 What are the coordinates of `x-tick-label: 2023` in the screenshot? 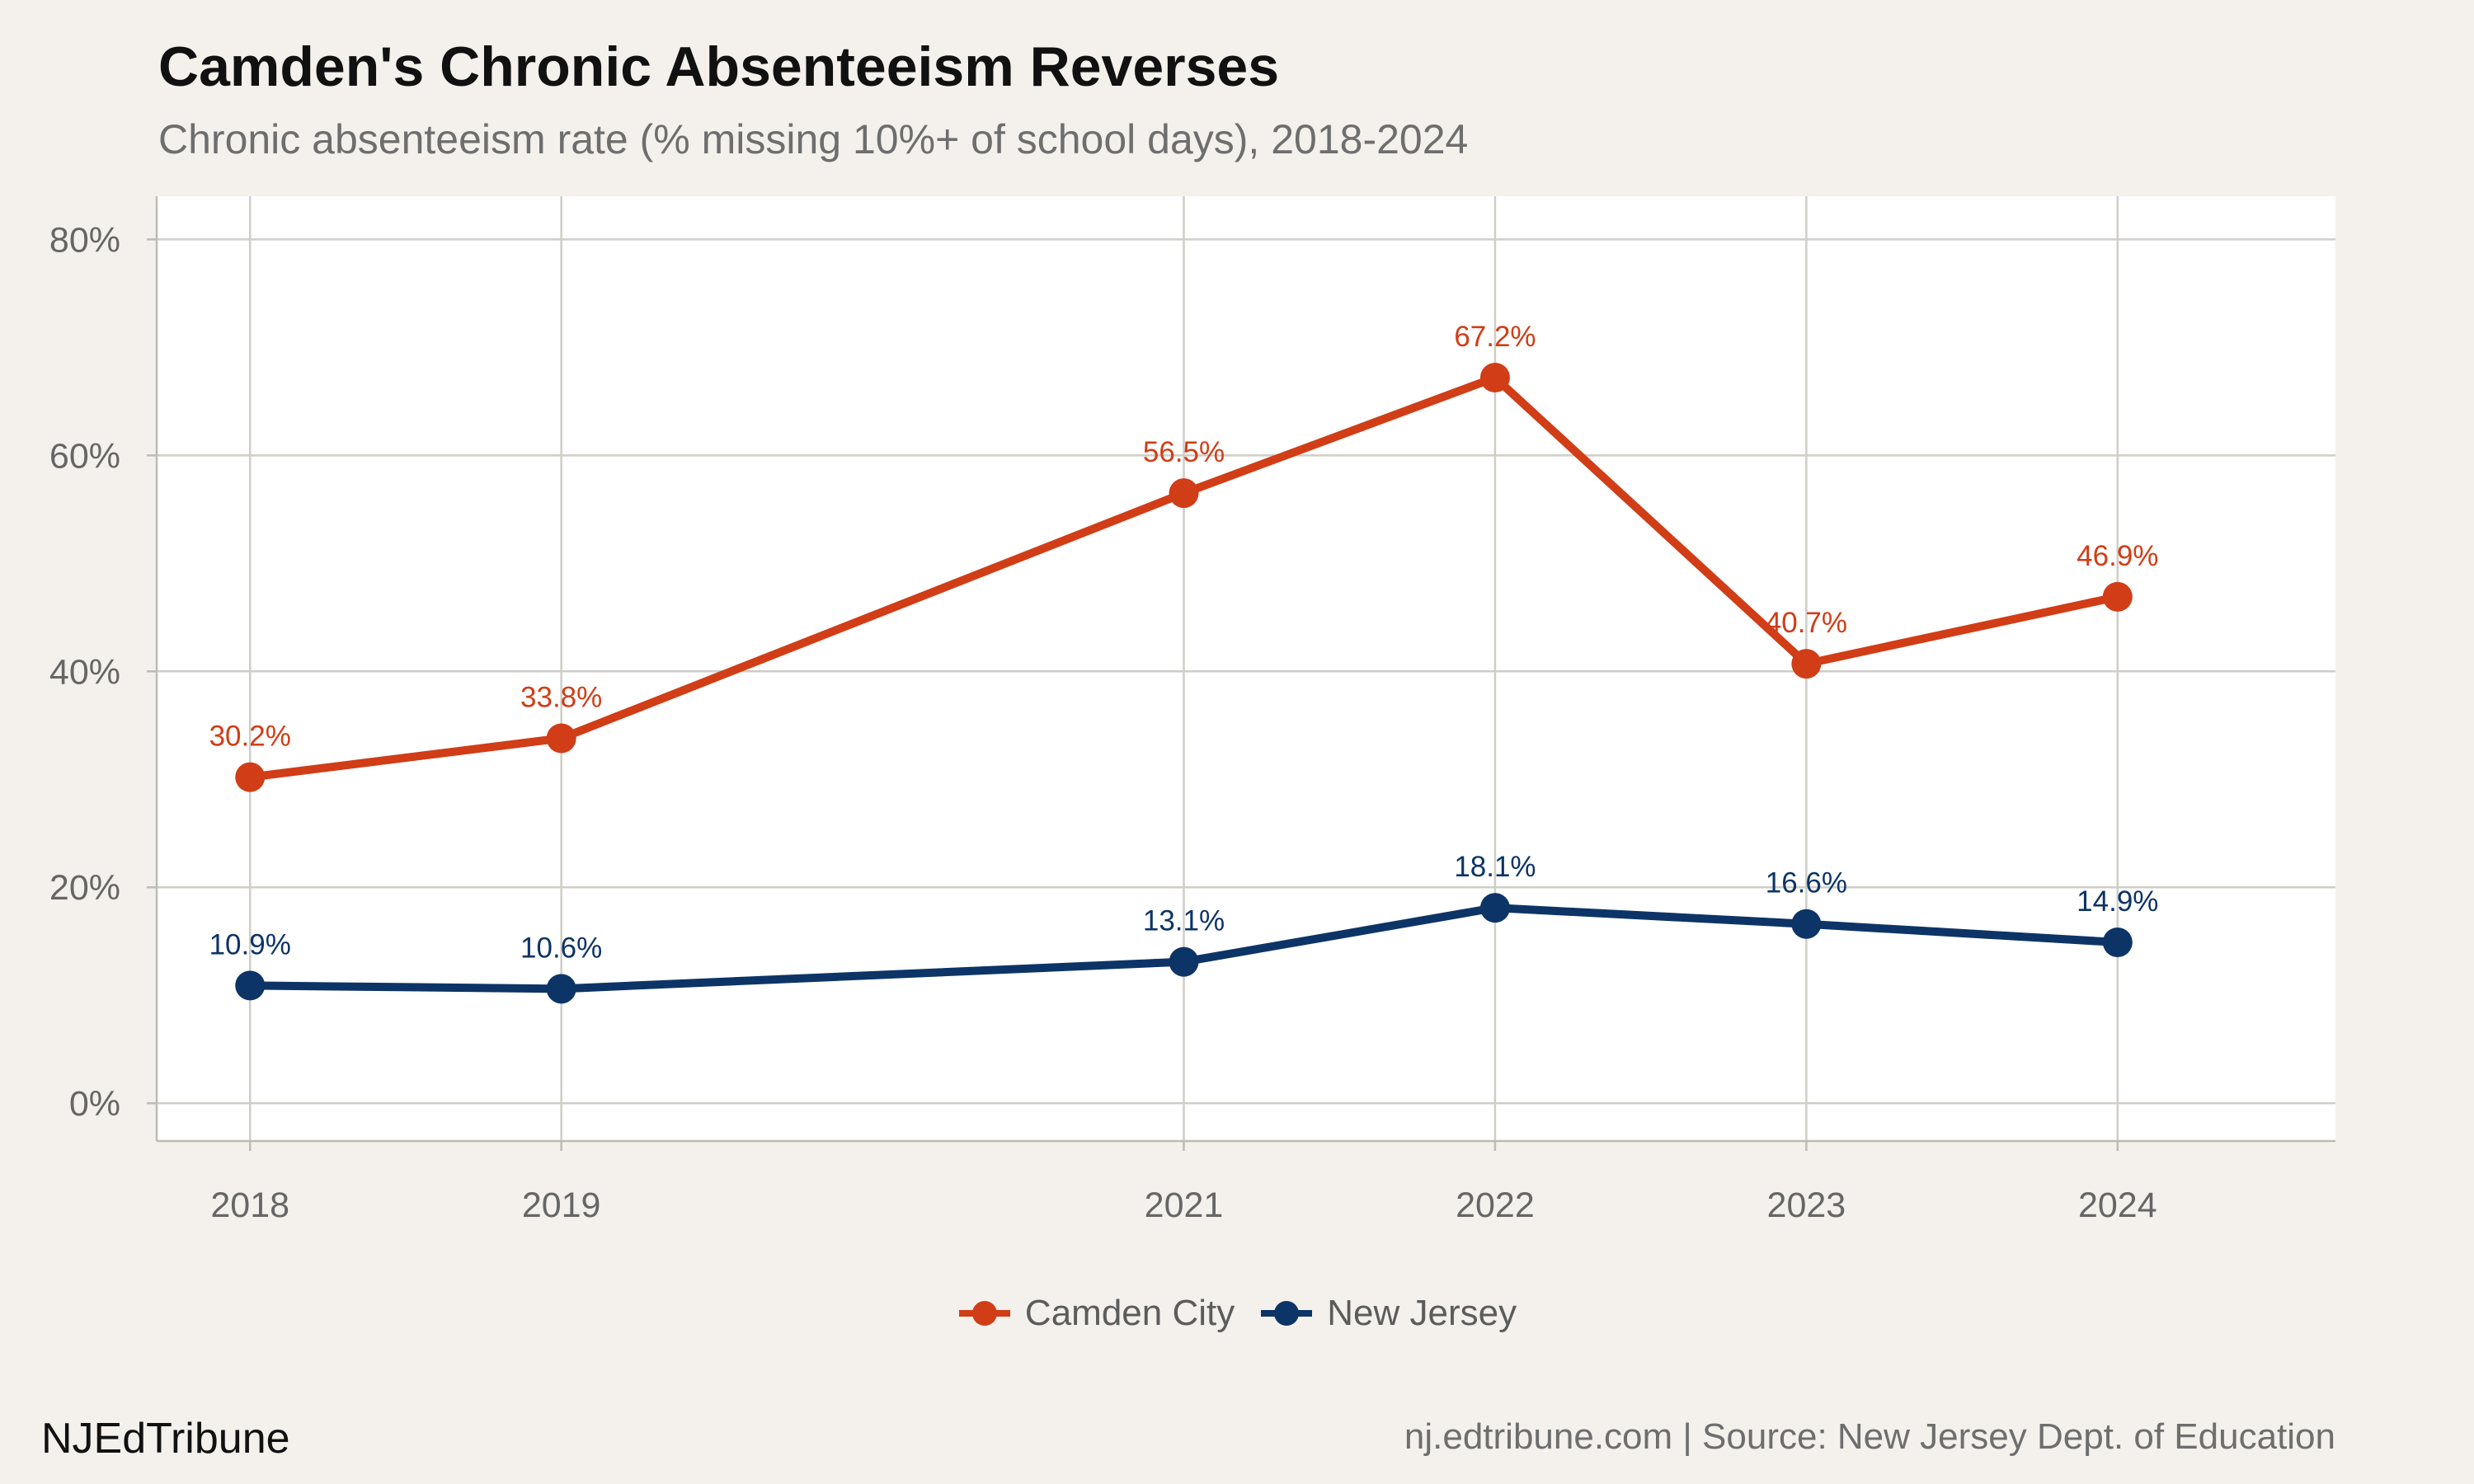 It's located at (1806, 1205).